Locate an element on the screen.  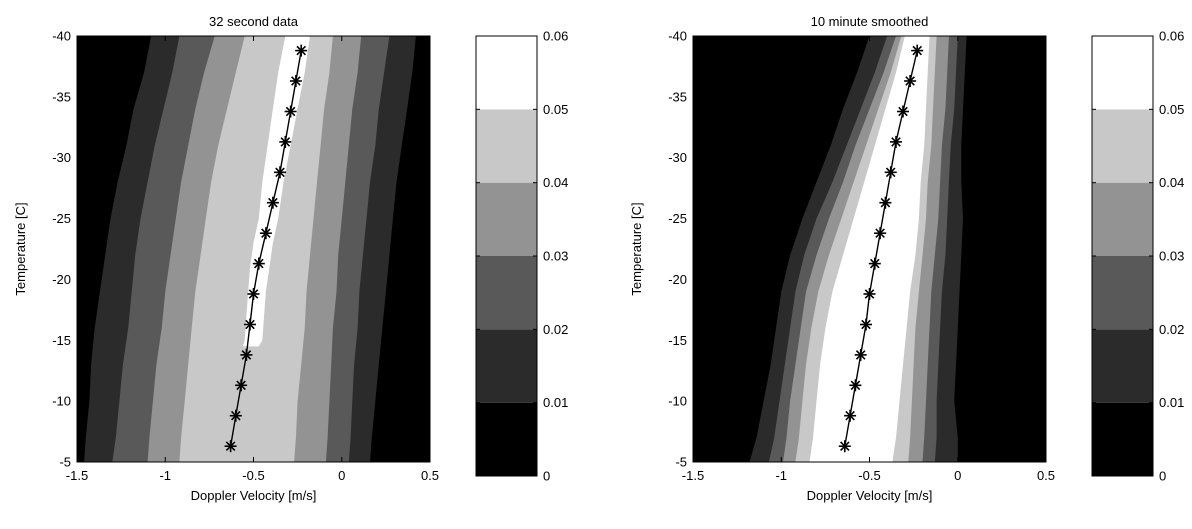
chart-title: 10 minute smoothed is located at coordinates (870, 21).